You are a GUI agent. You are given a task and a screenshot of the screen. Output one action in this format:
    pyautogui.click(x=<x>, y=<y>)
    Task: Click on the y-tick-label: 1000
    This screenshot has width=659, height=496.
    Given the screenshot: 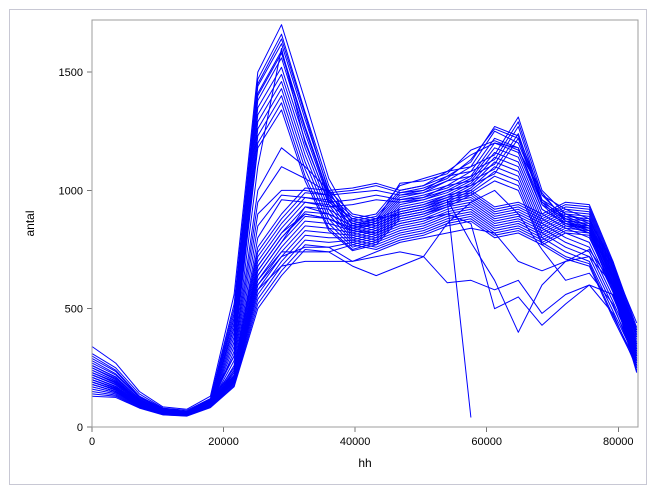 What is the action you would take?
    pyautogui.click(x=71, y=191)
    